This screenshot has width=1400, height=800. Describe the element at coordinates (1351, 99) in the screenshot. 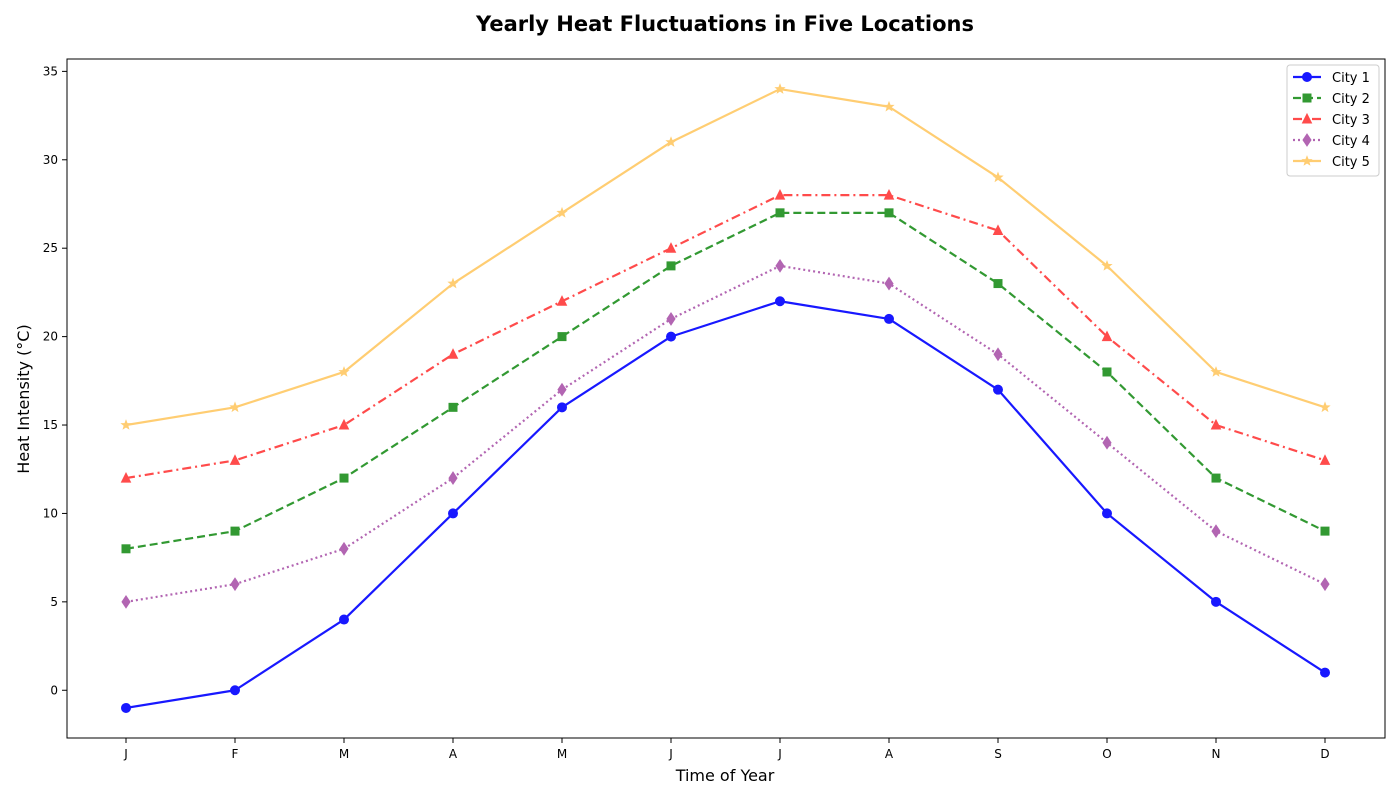

I see `legend-label: City 2` at that location.